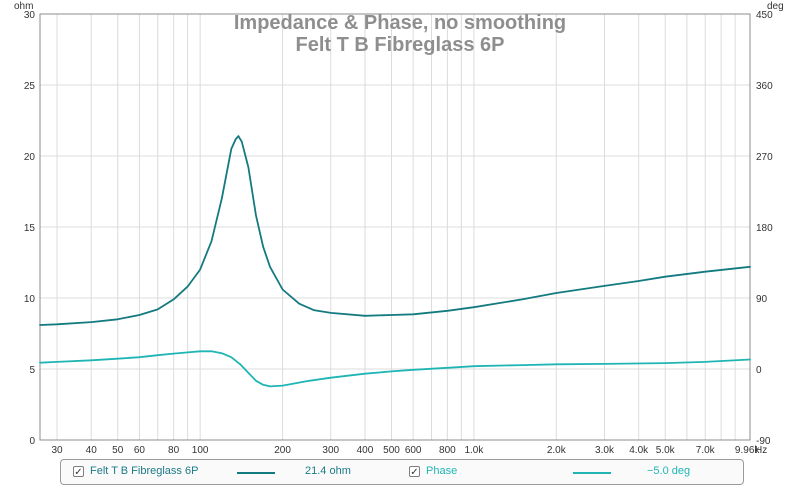  What do you see at coordinates (330, 450) in the screenshot?
I see `x-tick-label: 300` at bounding box center [330, 450].